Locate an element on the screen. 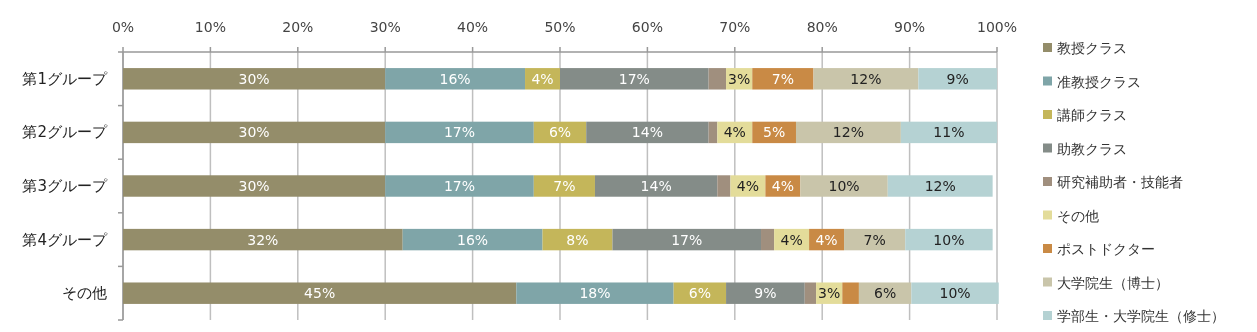 This screenshot has width=1257, height=332. x-tick-label: 0% is located at coordinates (123, 27).